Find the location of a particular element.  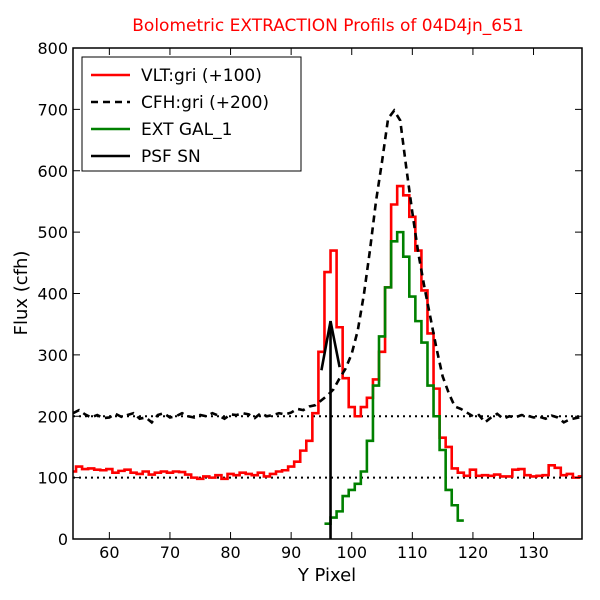

x-tick-label-130: 130 is located at coordinates (533, 552).